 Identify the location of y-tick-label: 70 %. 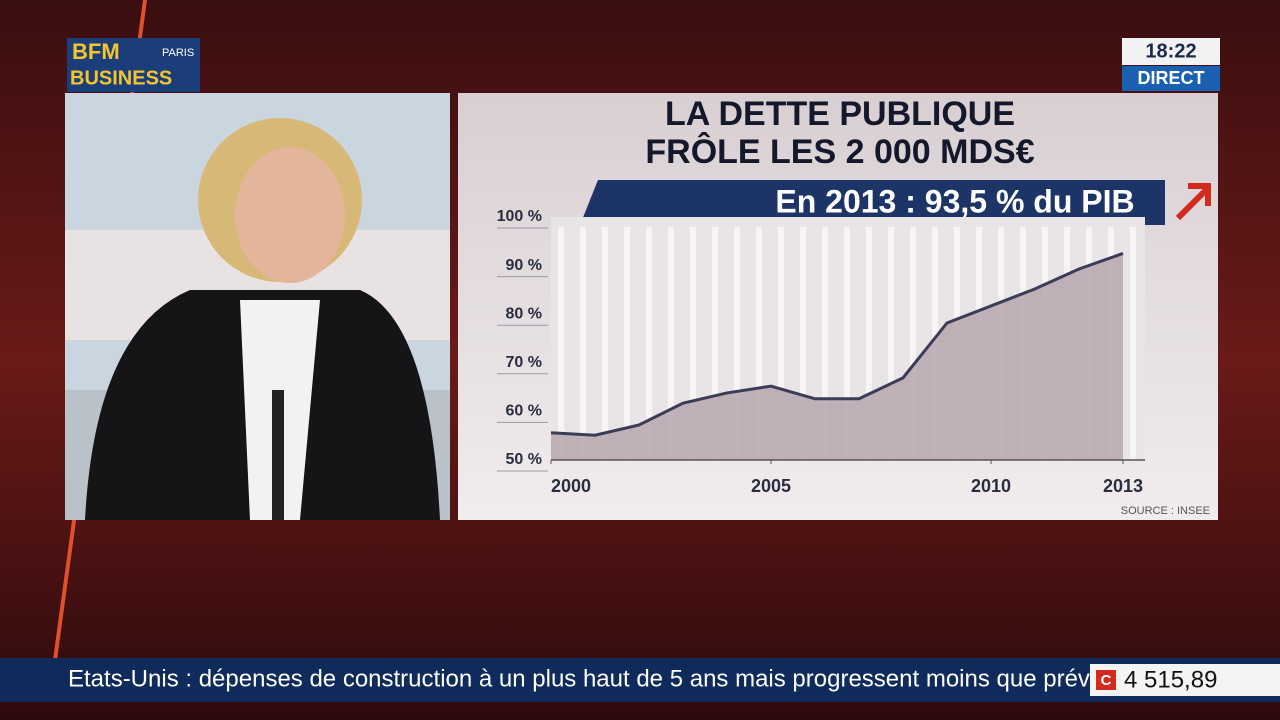
(524, 362).